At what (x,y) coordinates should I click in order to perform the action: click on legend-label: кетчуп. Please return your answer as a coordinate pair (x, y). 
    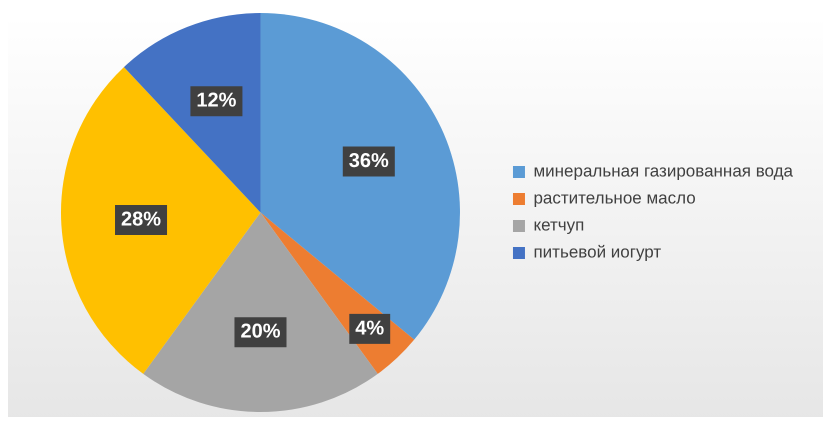
    Looking at the image, I should click on (558, 225).